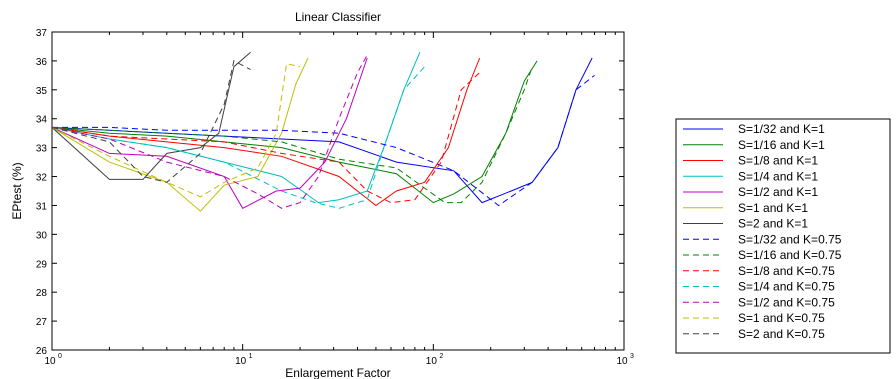 This screenshot has height=379, width=896. What do you see at coordinates (42, 149) in the screenshot?
I see `y-tick-label: 33` at bounding box center [42, 149].